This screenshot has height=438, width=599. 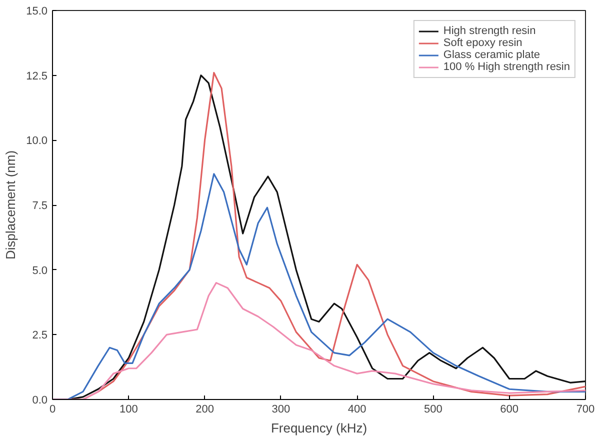 What do you see at coordinates (128, 410) in the screenshot?
I see `x-tick-label: 100` at bounding box center [128, 410].